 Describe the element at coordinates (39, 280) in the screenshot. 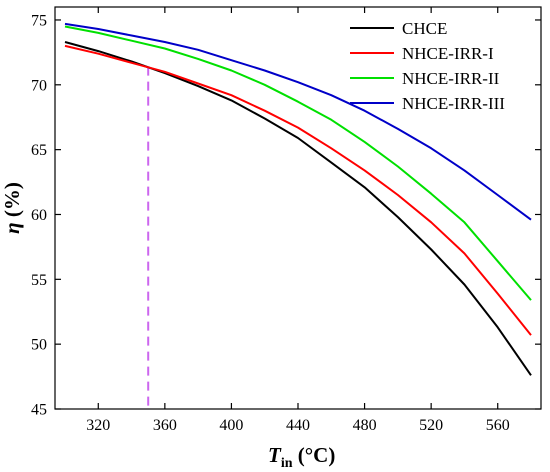

I see `y-tick-label: 55` at that location.